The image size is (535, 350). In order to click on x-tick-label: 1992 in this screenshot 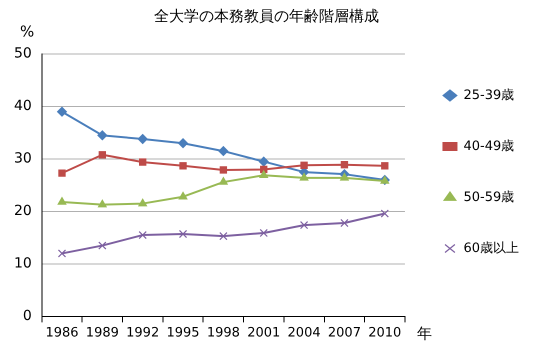, I will do `click(143, 333)`.